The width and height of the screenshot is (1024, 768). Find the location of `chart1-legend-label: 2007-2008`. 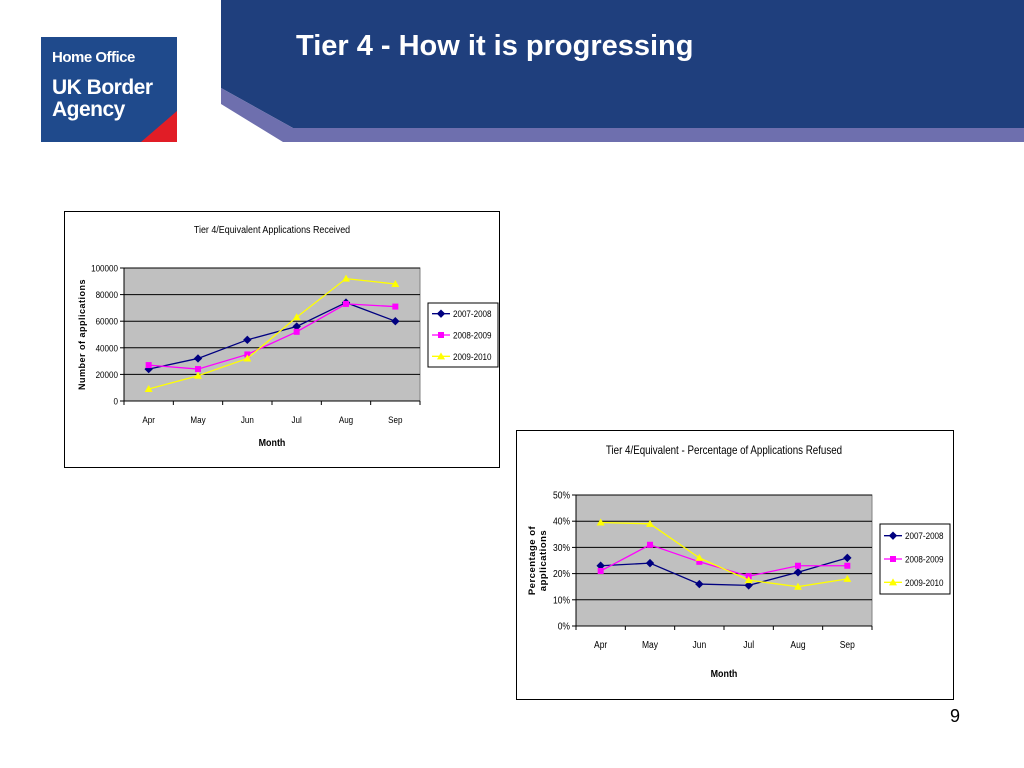

chart1-legend-label: 2007-2008 is located at coordinates (472, 314).